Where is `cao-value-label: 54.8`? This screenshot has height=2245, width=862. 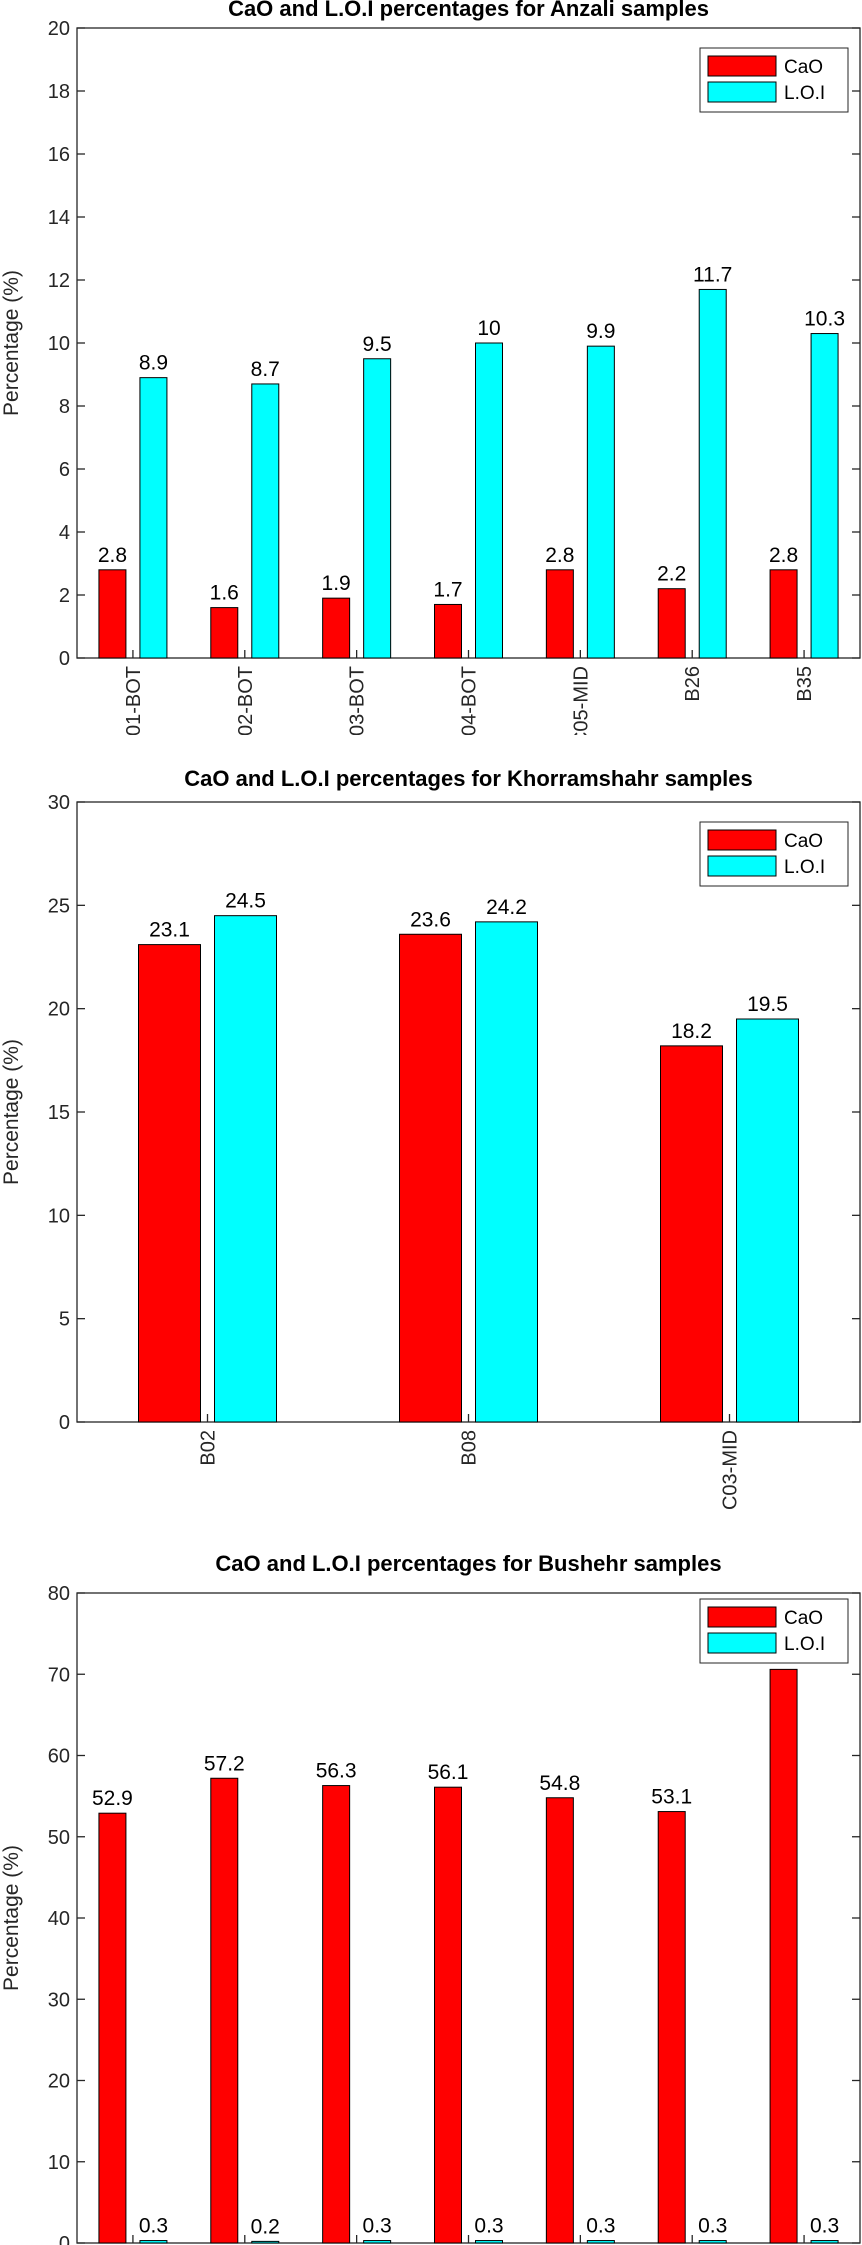
cao-value-label: 54.8 is located at coordinates (559, 1783).